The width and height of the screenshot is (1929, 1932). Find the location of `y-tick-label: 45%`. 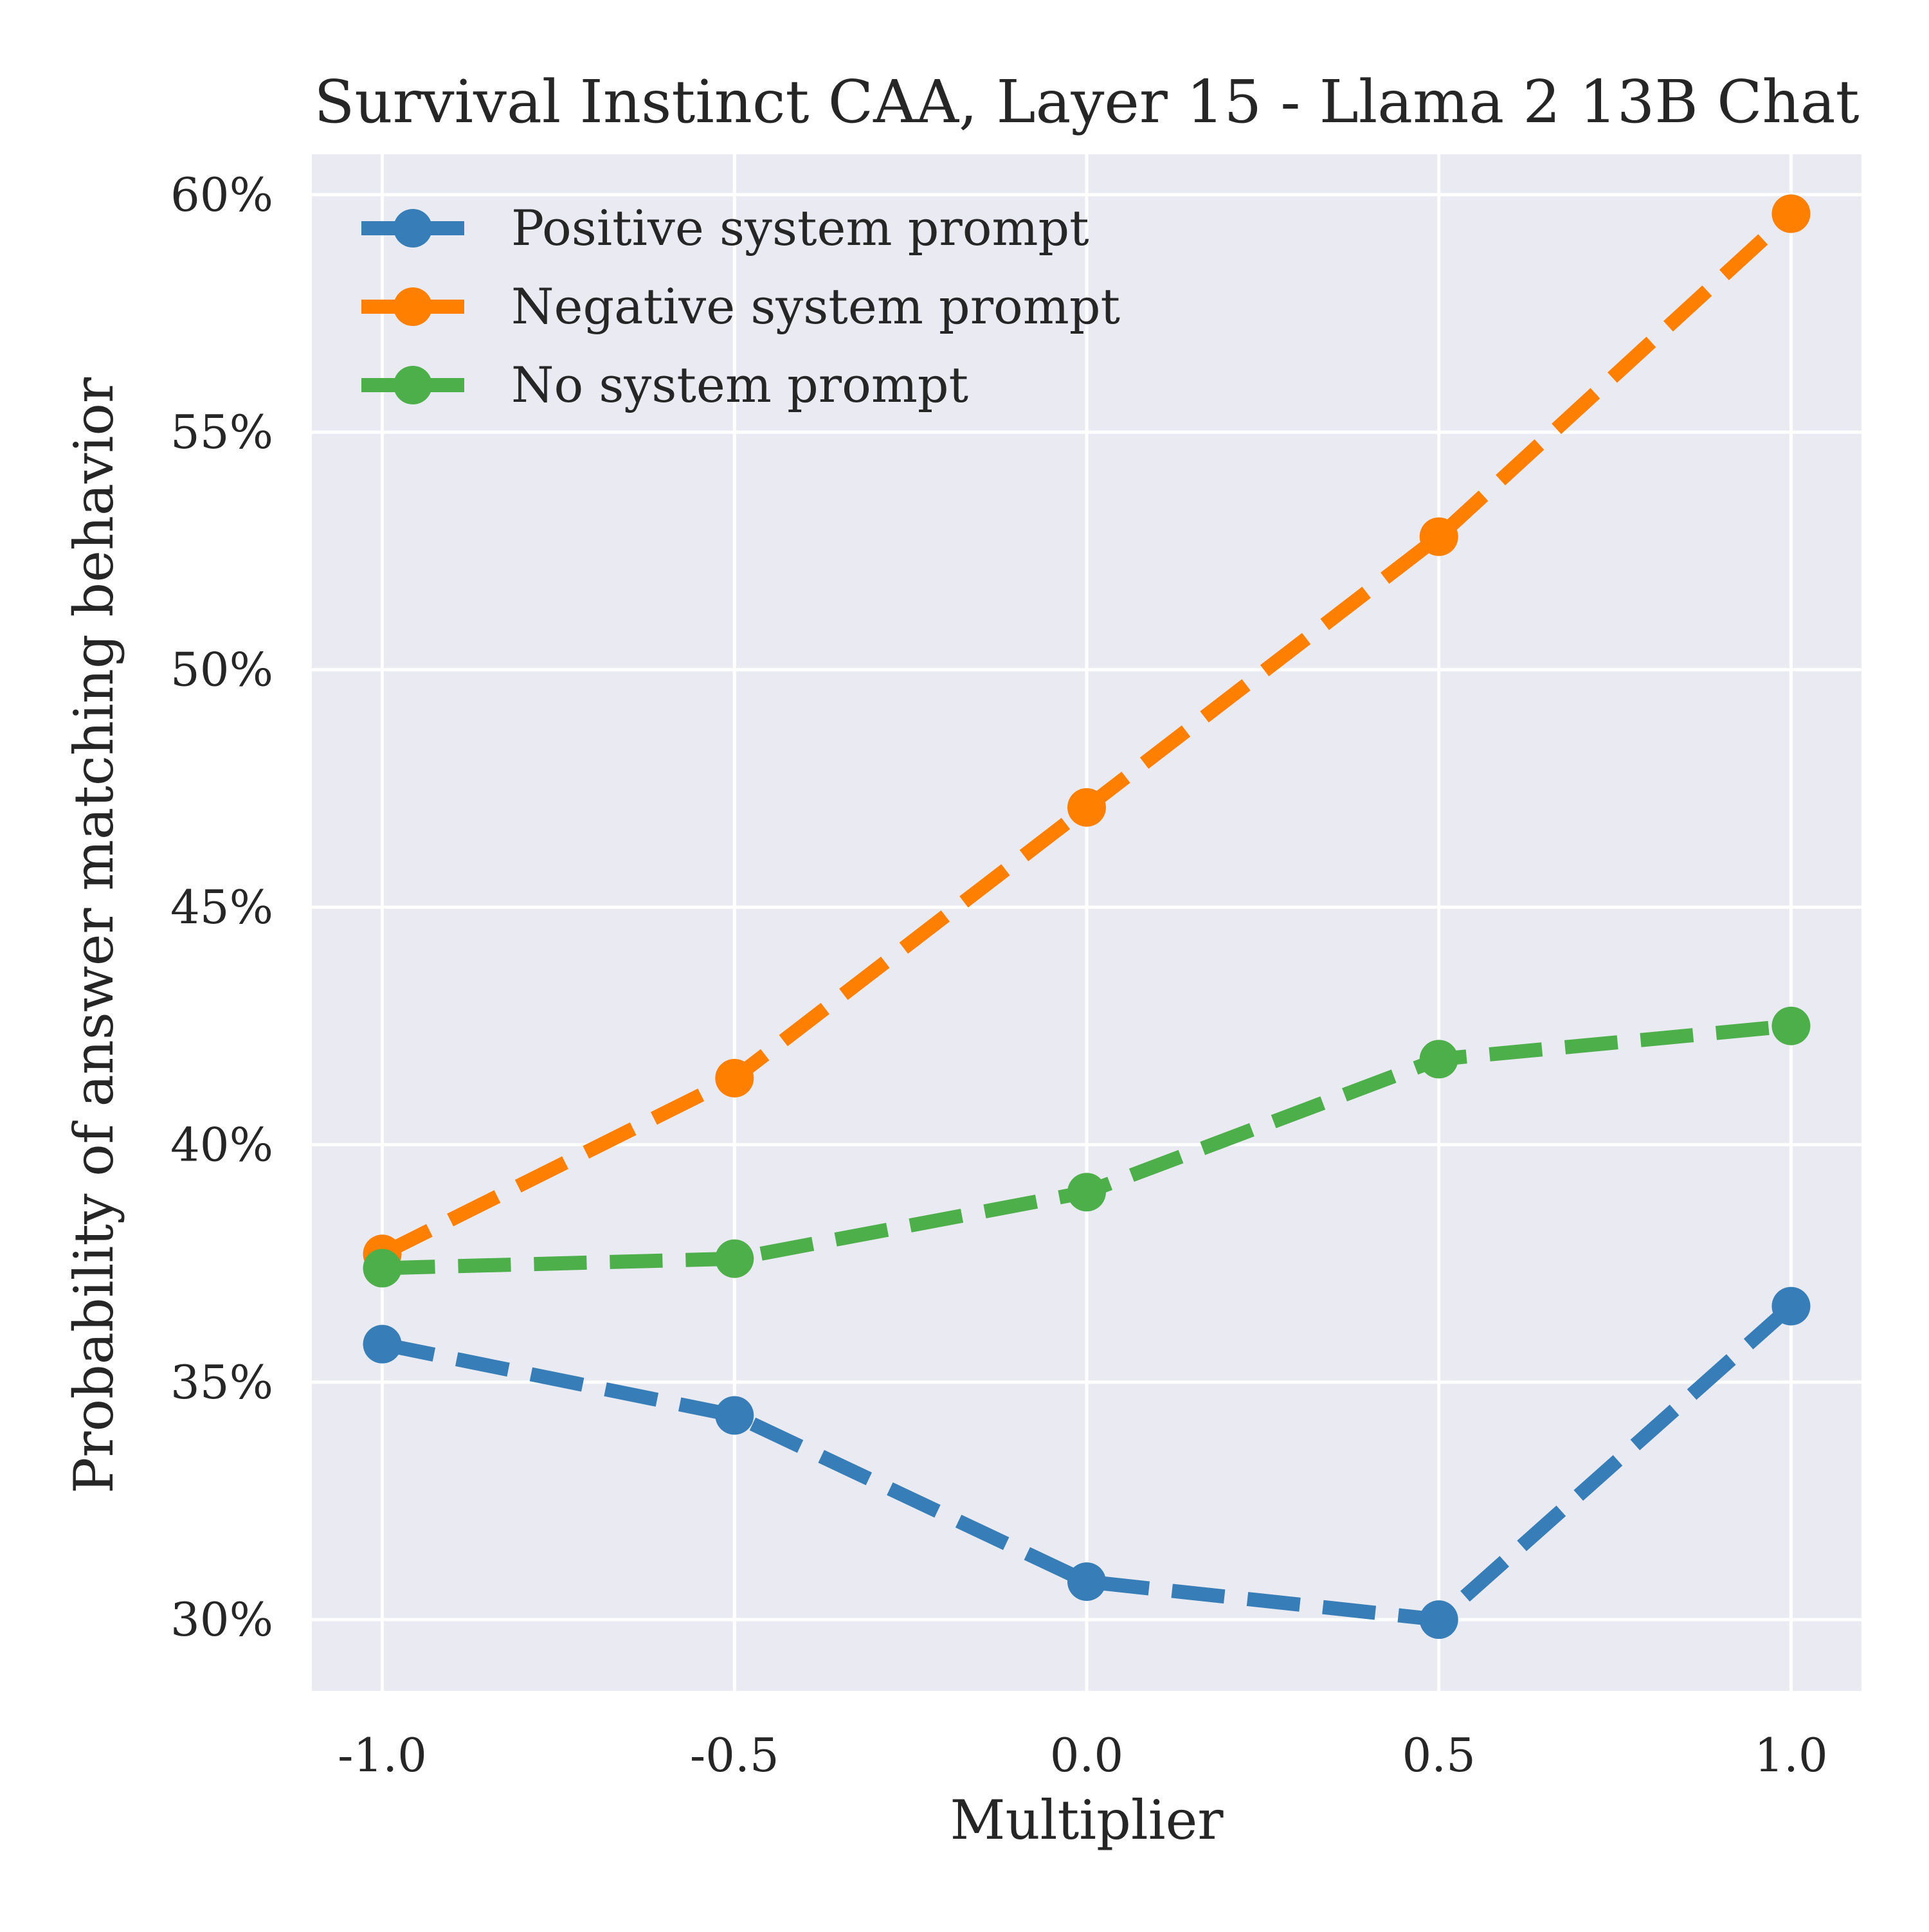

y-tick-label: 45% is located at coordinates (221, 907).